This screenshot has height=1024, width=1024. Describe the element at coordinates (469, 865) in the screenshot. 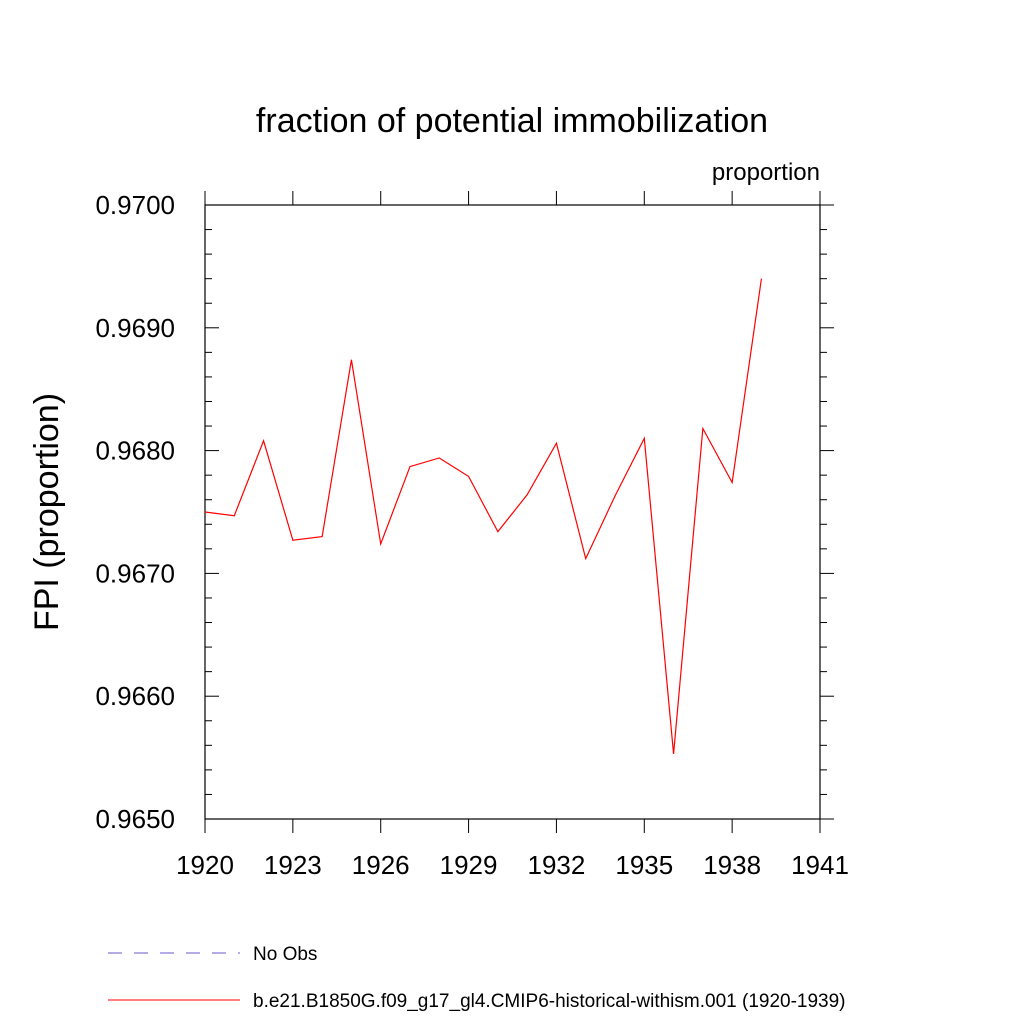

I see `x-tick-label: 1929` at that location.